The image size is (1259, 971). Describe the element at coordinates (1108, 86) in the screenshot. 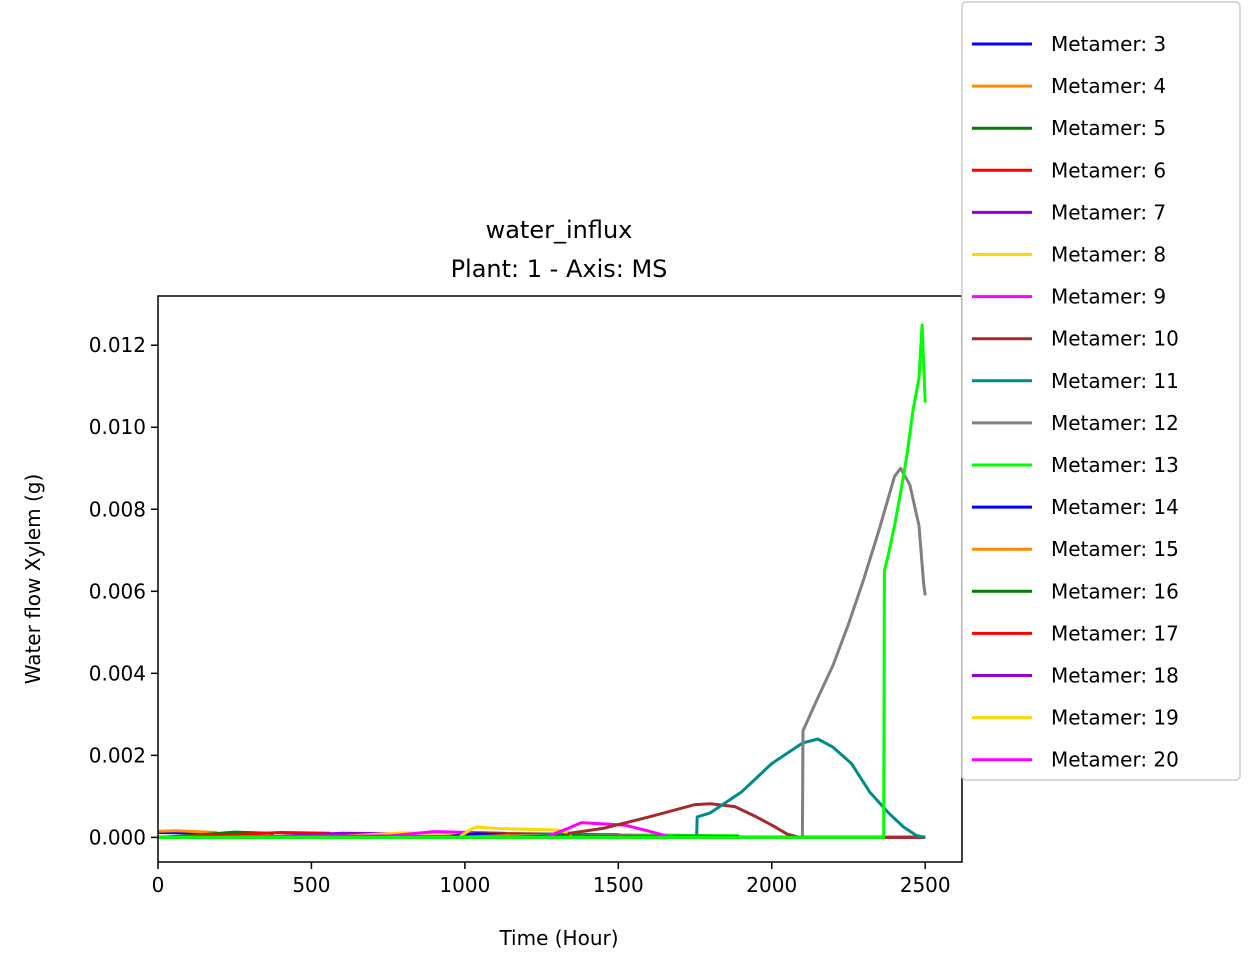

I see `legend-label: Metamer: 4` at that location.